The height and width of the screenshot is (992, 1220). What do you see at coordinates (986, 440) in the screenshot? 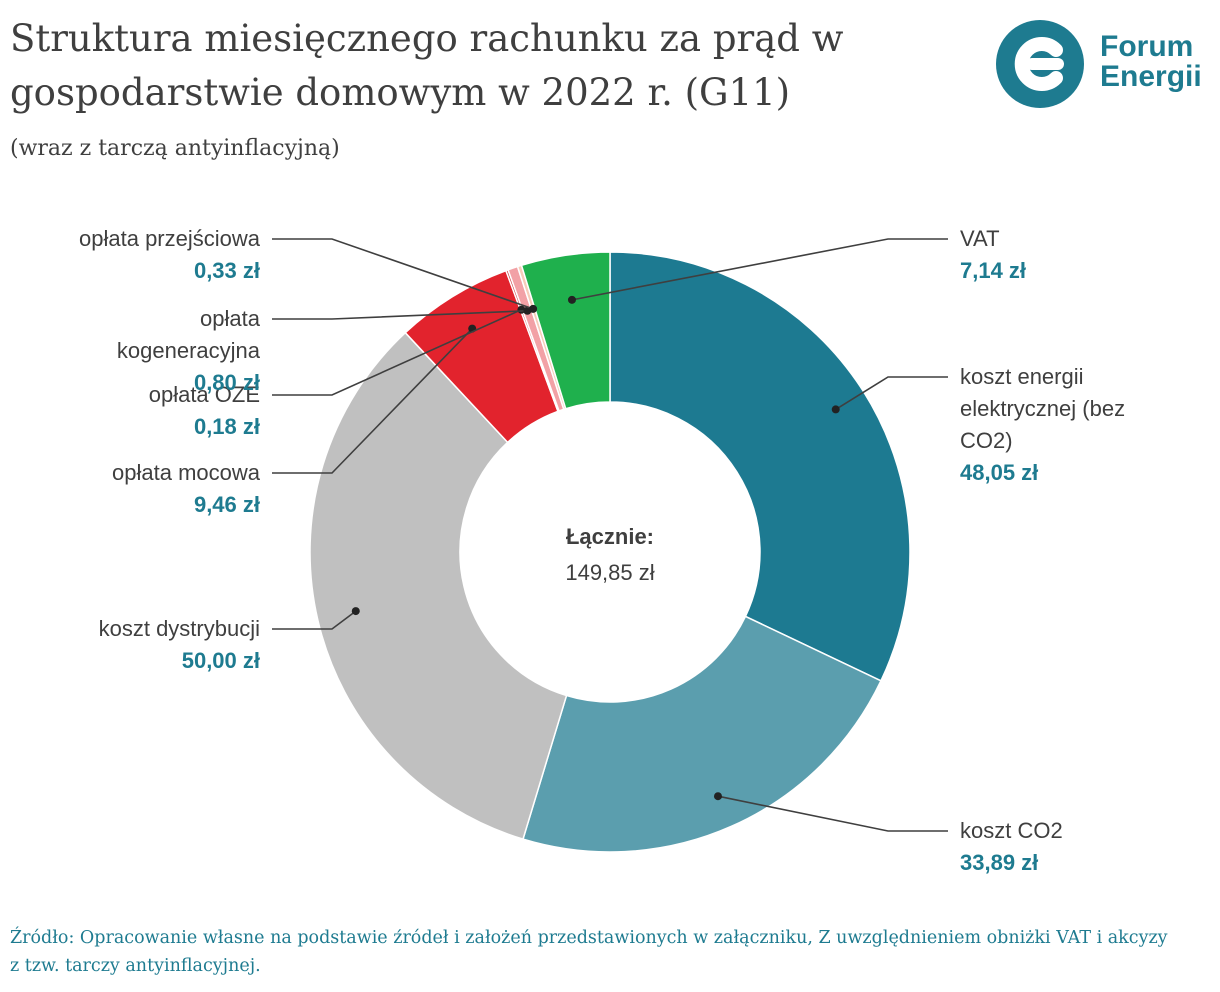
I see `label-koszt-energii-elektrycznej-bez-co2: CO2)` at bounding box center [986, 440].